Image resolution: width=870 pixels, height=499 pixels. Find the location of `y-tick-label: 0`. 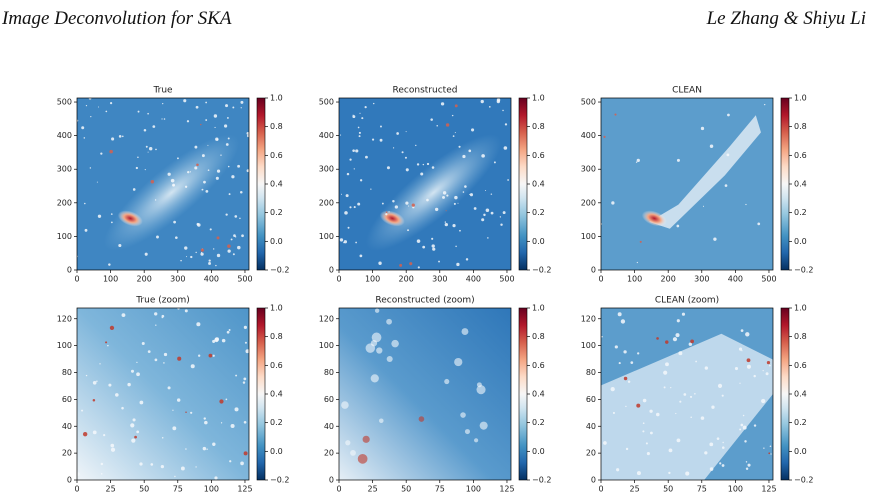

y-tick-label: 0 is located at coordinates (69, 270).